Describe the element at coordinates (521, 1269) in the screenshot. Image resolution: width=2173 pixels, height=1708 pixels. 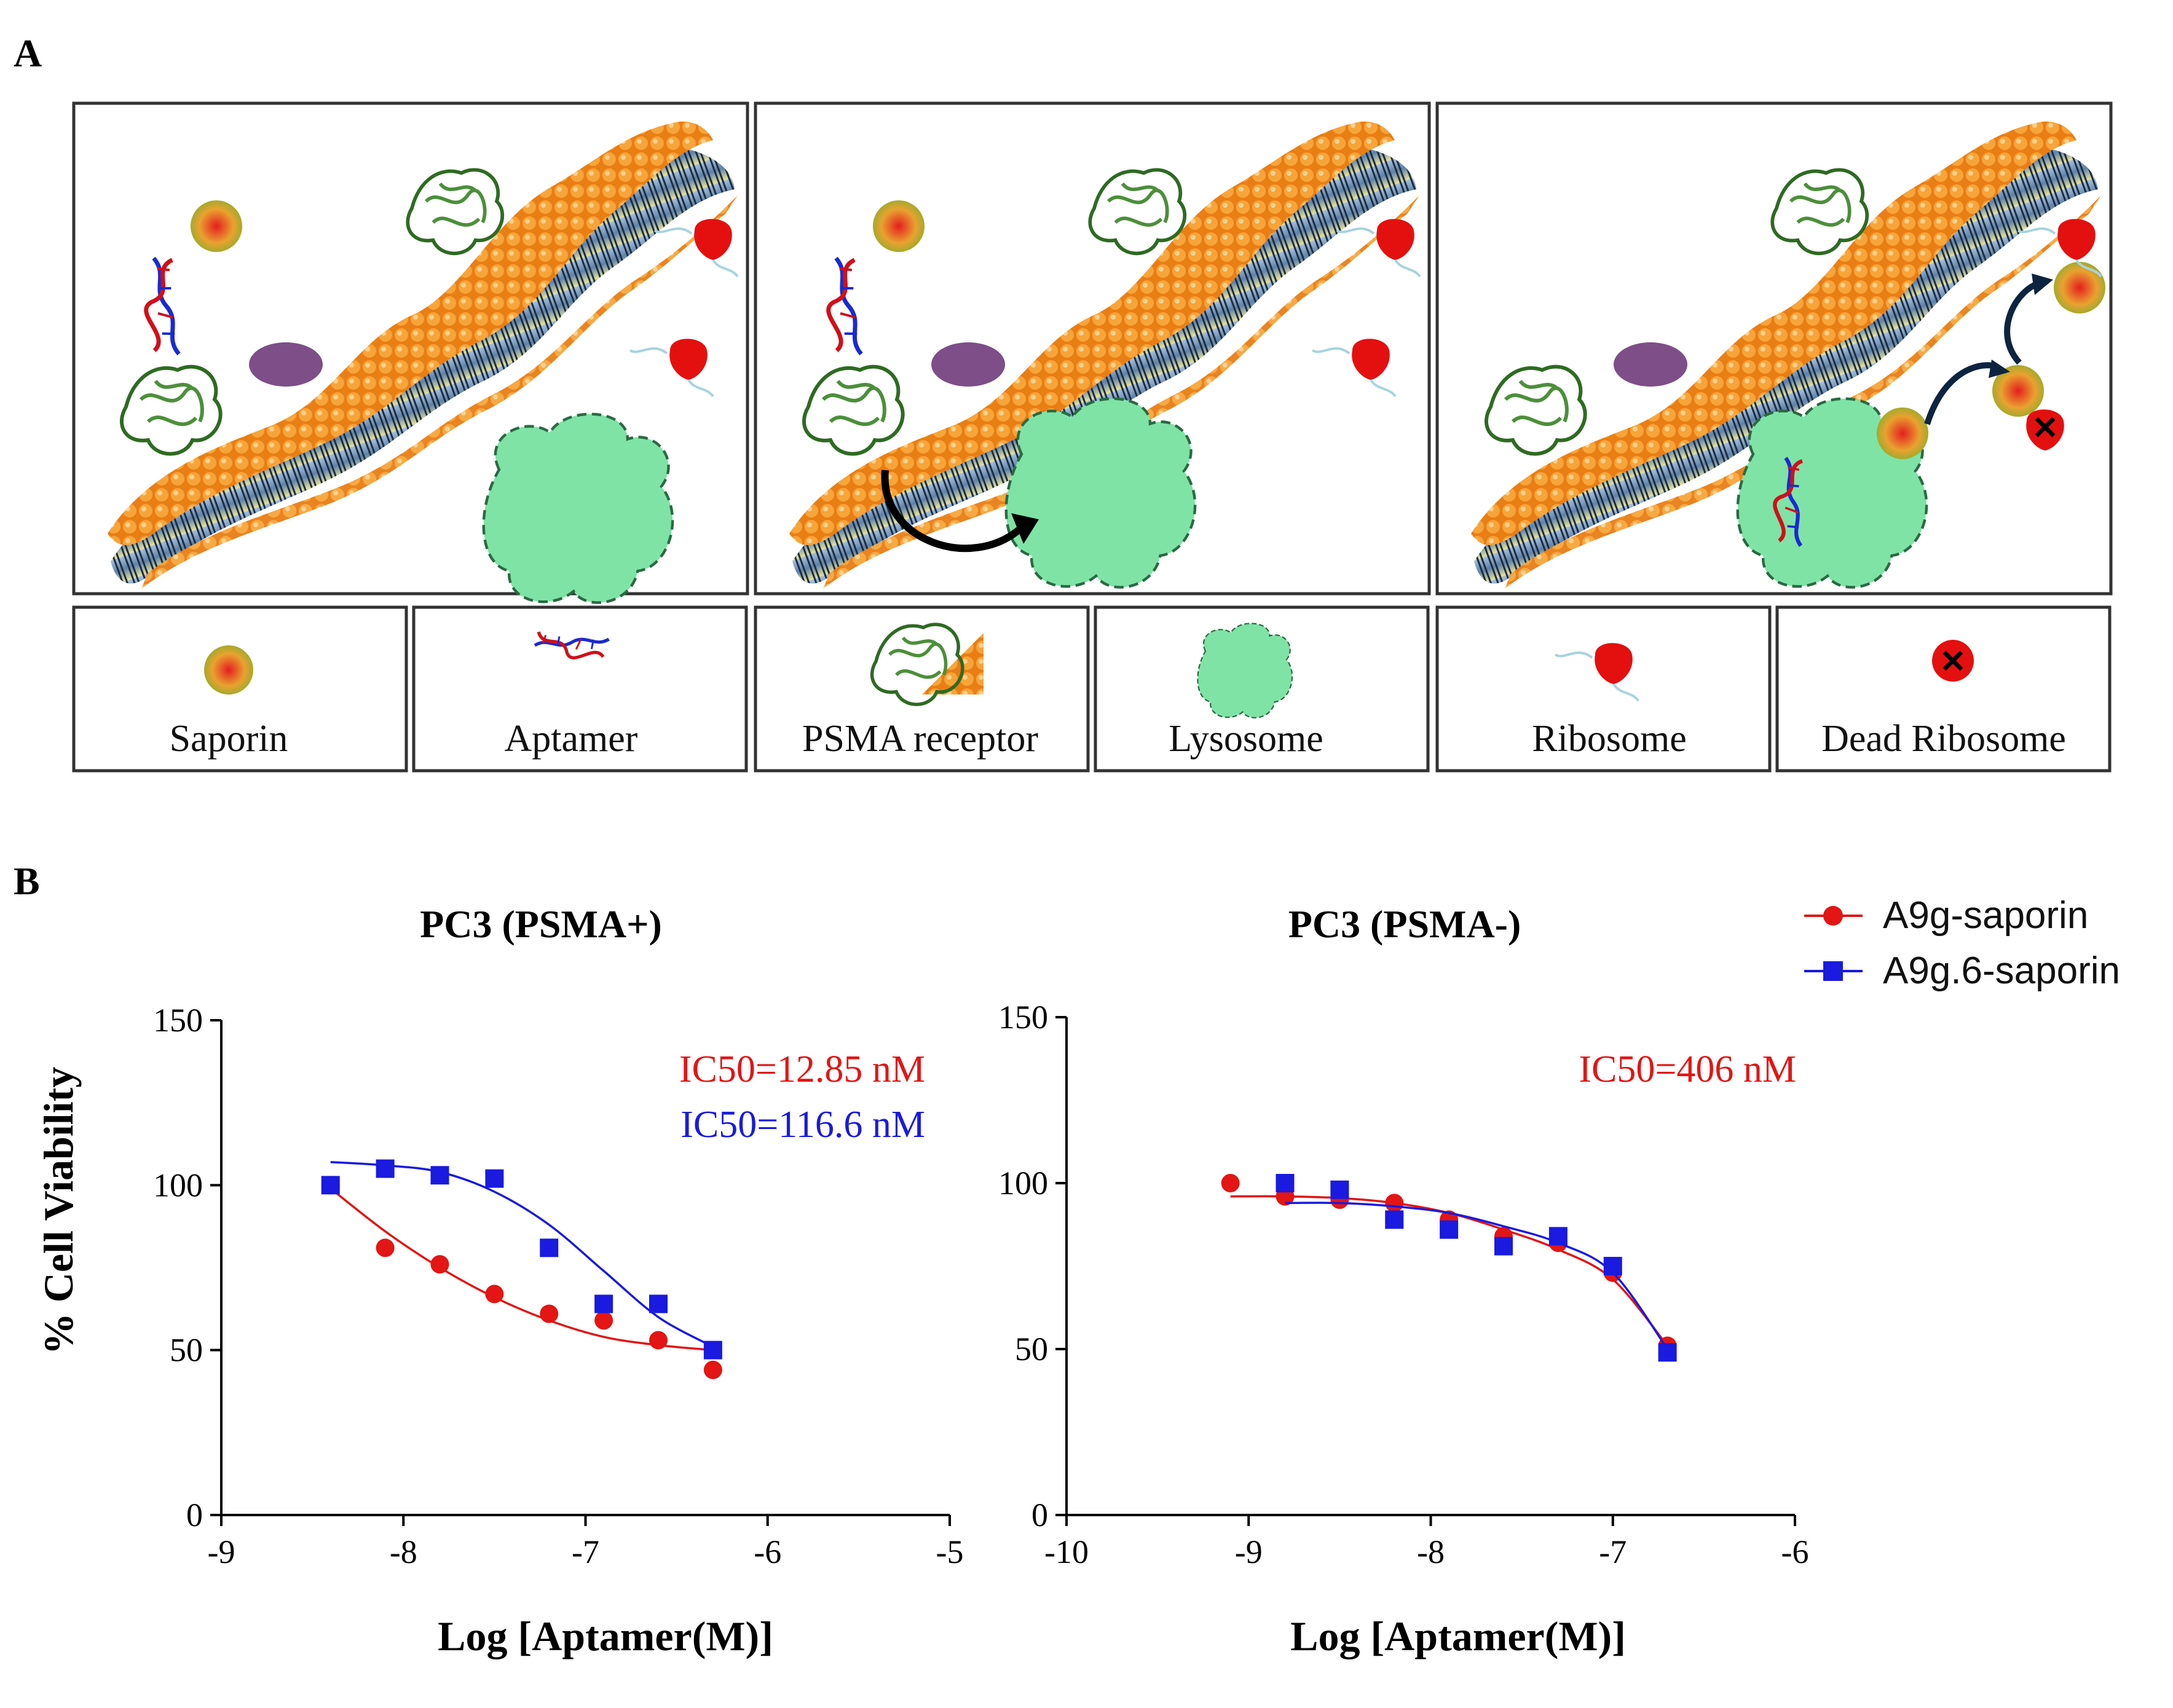
I see `fit-curve-a9g-saporin` at that location.